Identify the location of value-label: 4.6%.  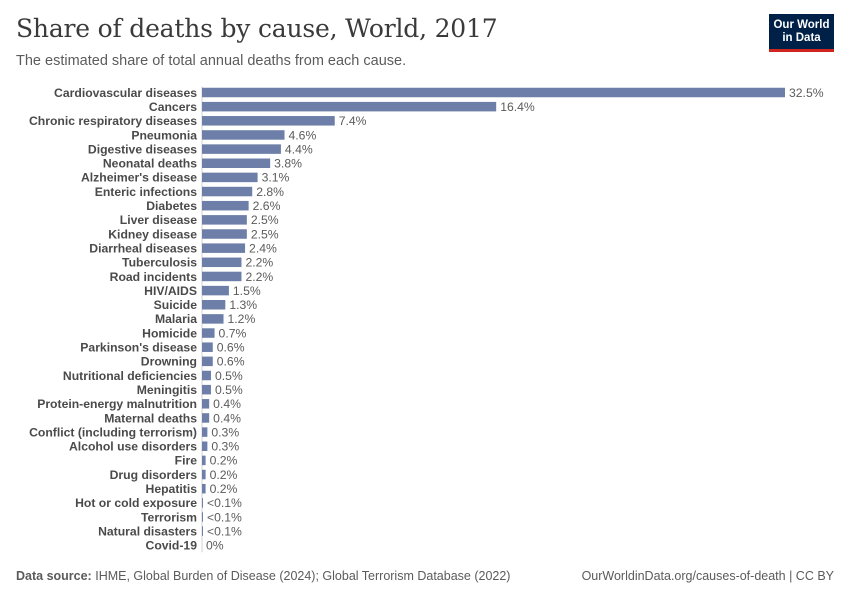
(303, 135).